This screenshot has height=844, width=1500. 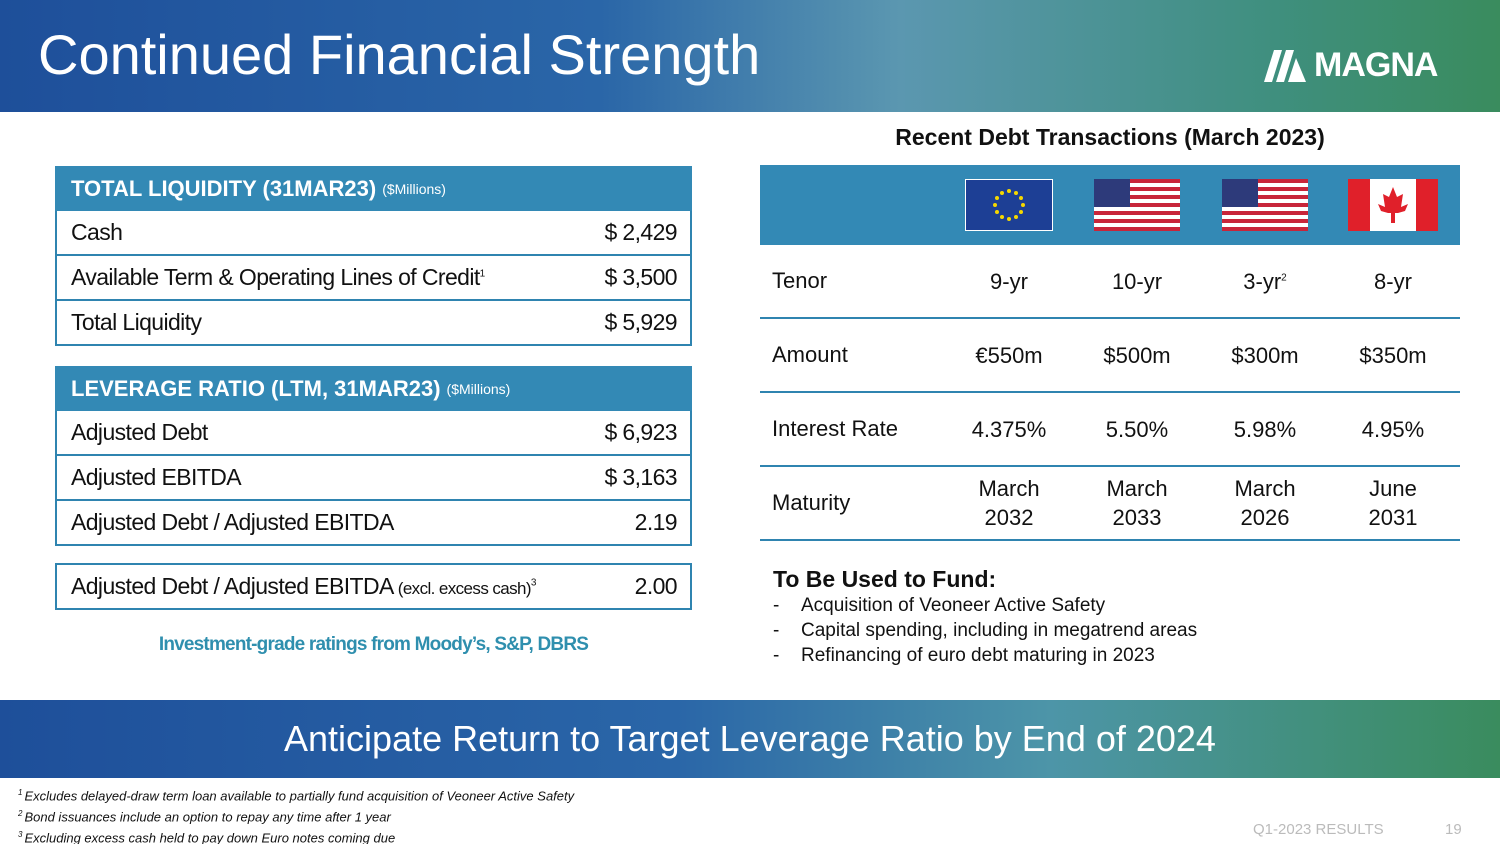 I want to click on debt-cell: $300m, so click(x=1265, y=355).